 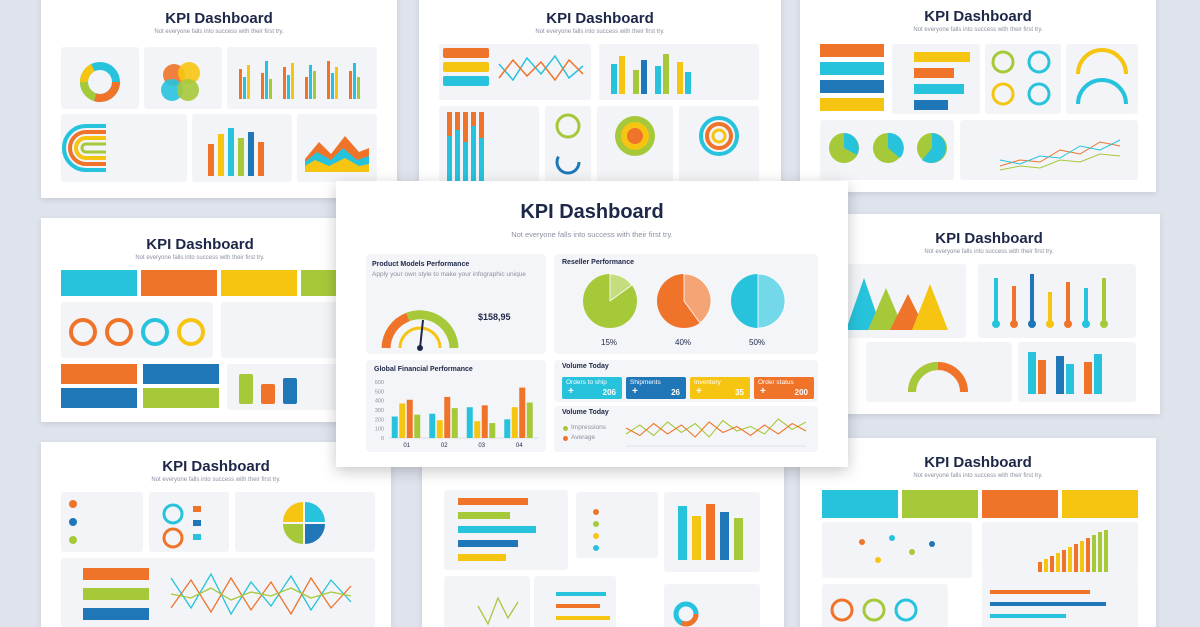 What do you see at coordinates (421, 334) in the screenshot?
I see `gauge-needle` at bounding box center [421, 334].